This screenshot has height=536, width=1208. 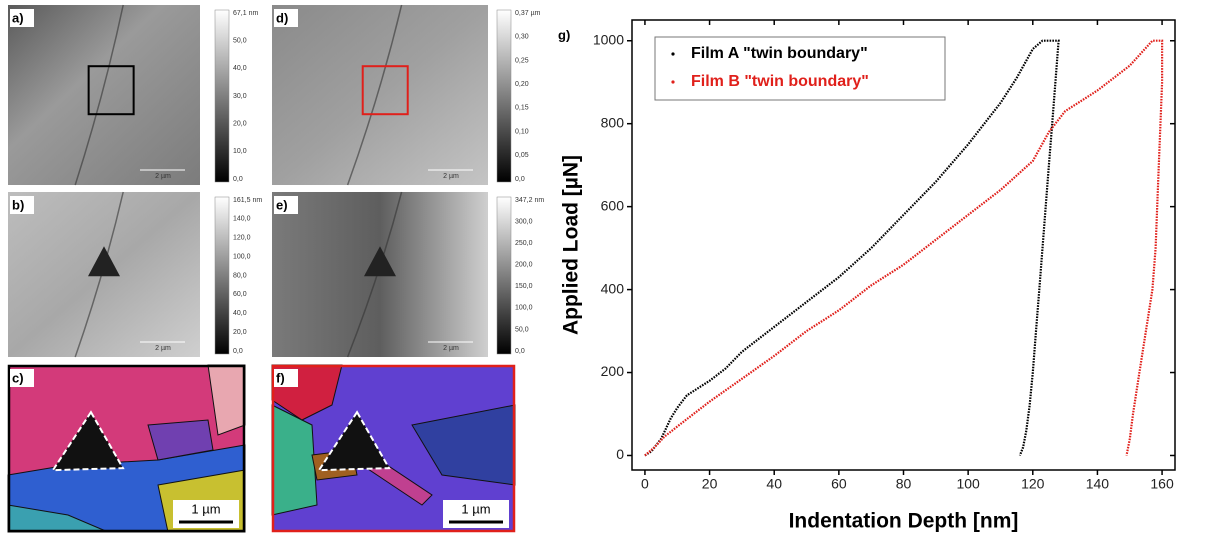 What do you see at coordinates (524, 265) in the screenshot?
I see `colorbar-label: 200,0` at bounding box center [524, 265].